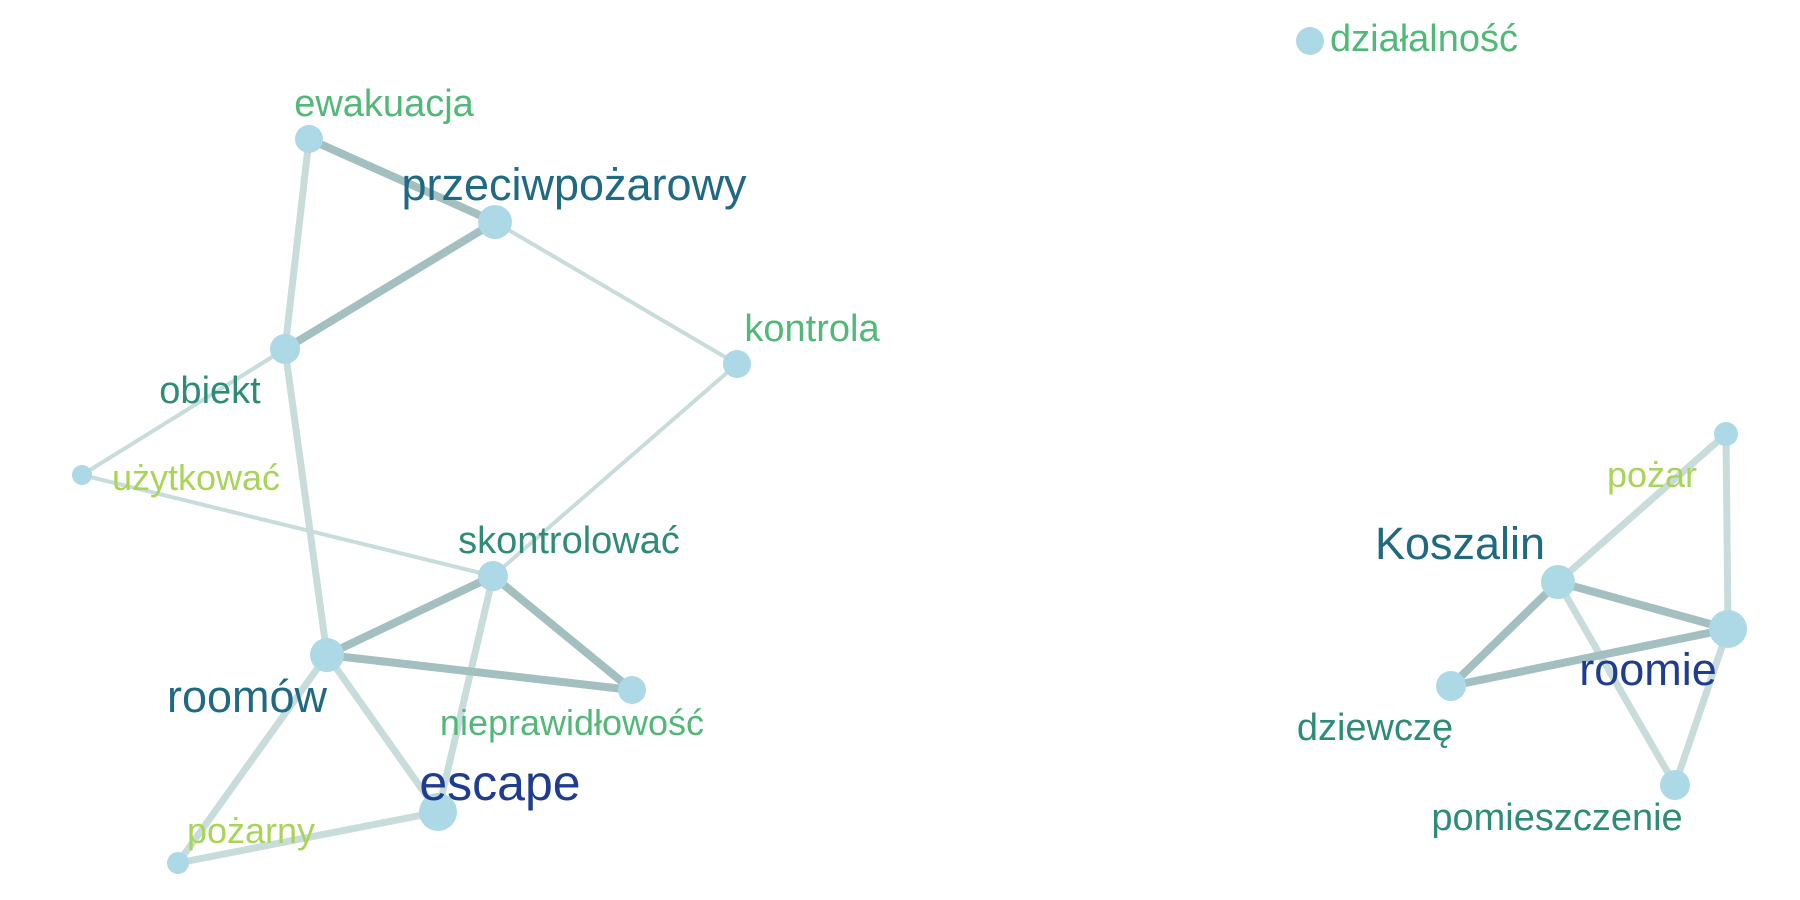 Image resolution: width=1800 pixels, height=900 pixels. Describe the element at coordinates (210, 391) in the screenshot. I see `node-label-obiekt: obiekt` at that location.